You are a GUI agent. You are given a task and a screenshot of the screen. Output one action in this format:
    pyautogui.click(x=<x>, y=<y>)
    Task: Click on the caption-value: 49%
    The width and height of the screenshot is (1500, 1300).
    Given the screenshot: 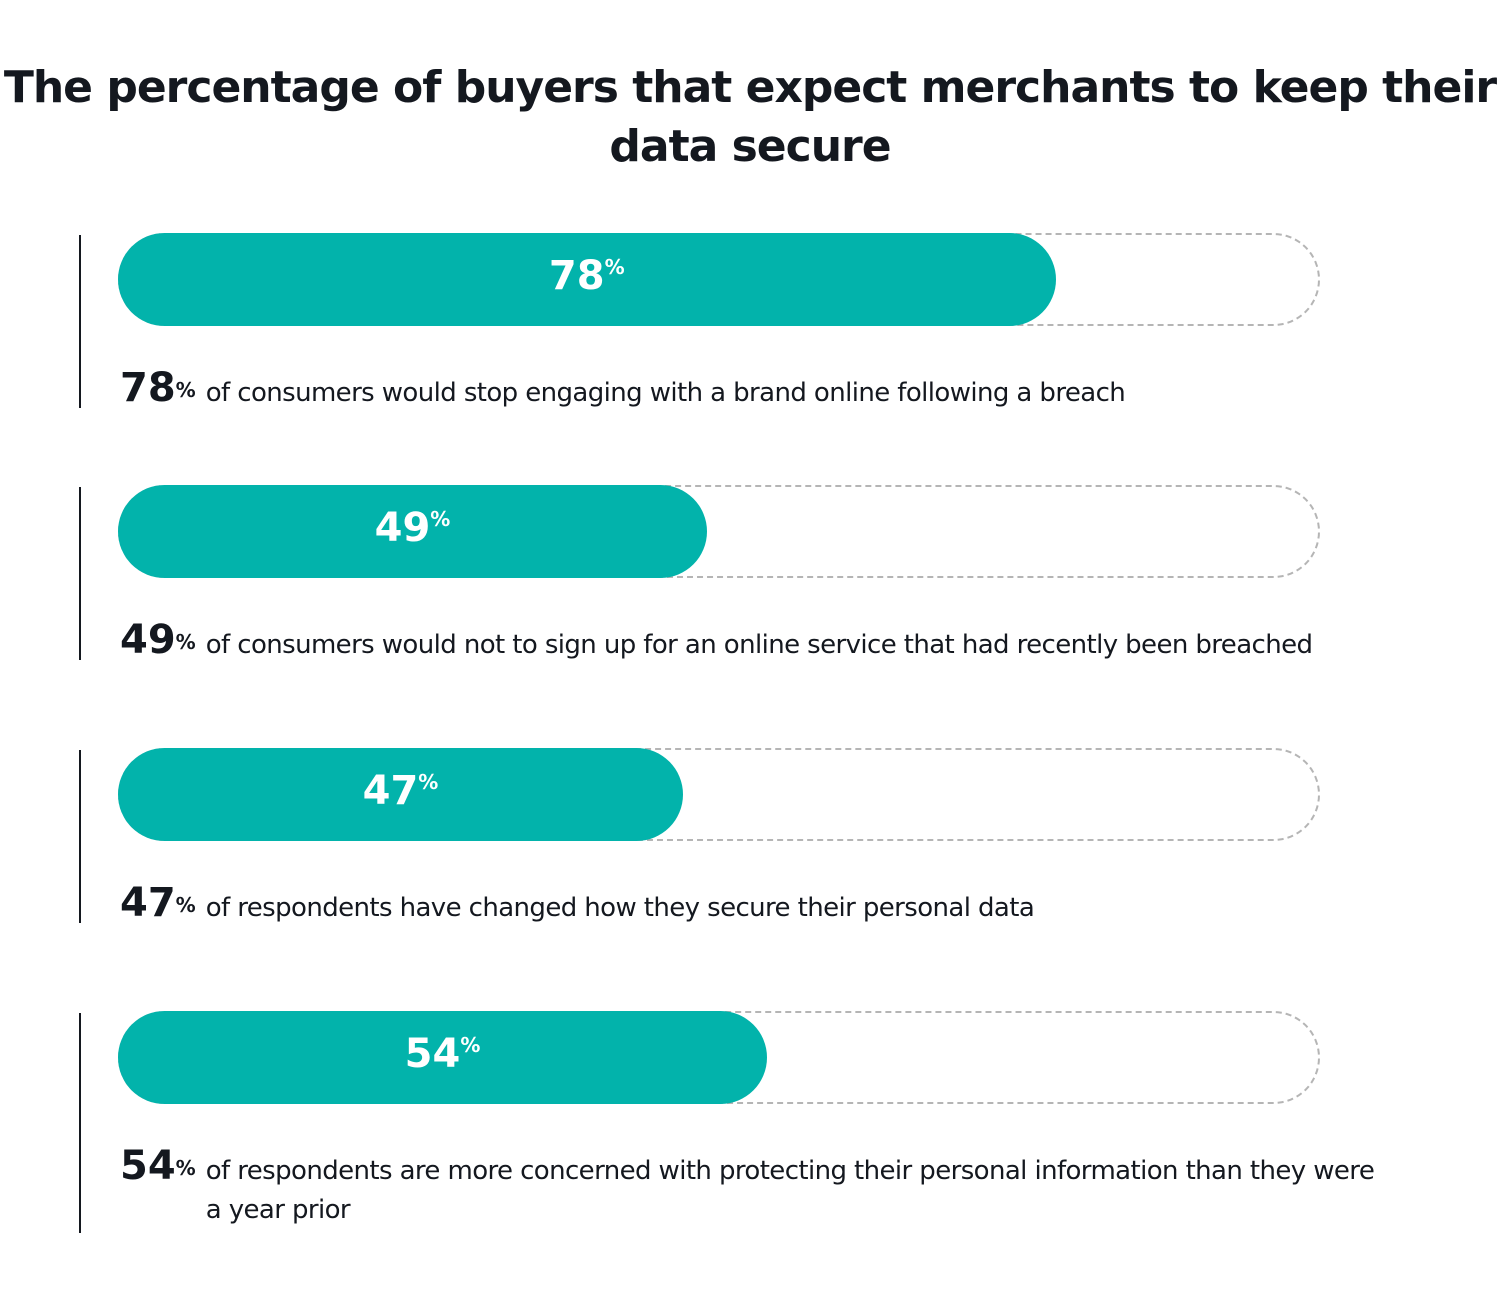 What is the action you would take?
    pyautogui.click(x=158, y=640)
    